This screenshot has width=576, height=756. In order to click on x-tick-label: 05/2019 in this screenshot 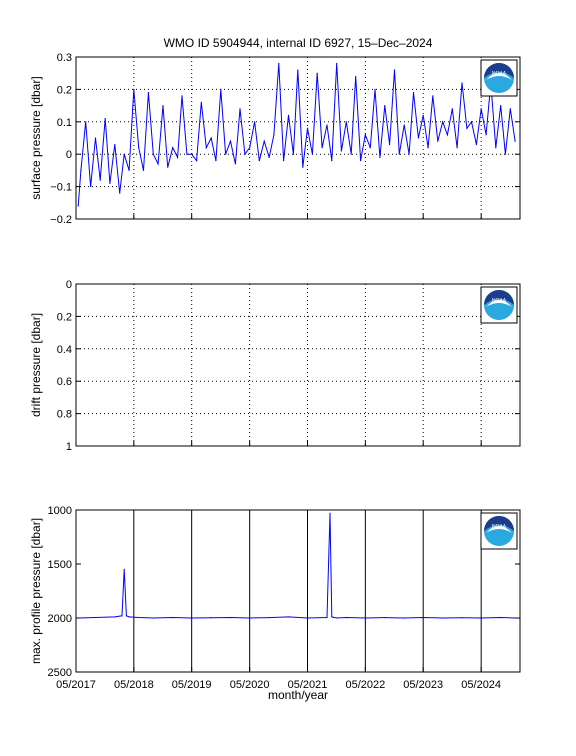, I will do `click(192, 685)`.